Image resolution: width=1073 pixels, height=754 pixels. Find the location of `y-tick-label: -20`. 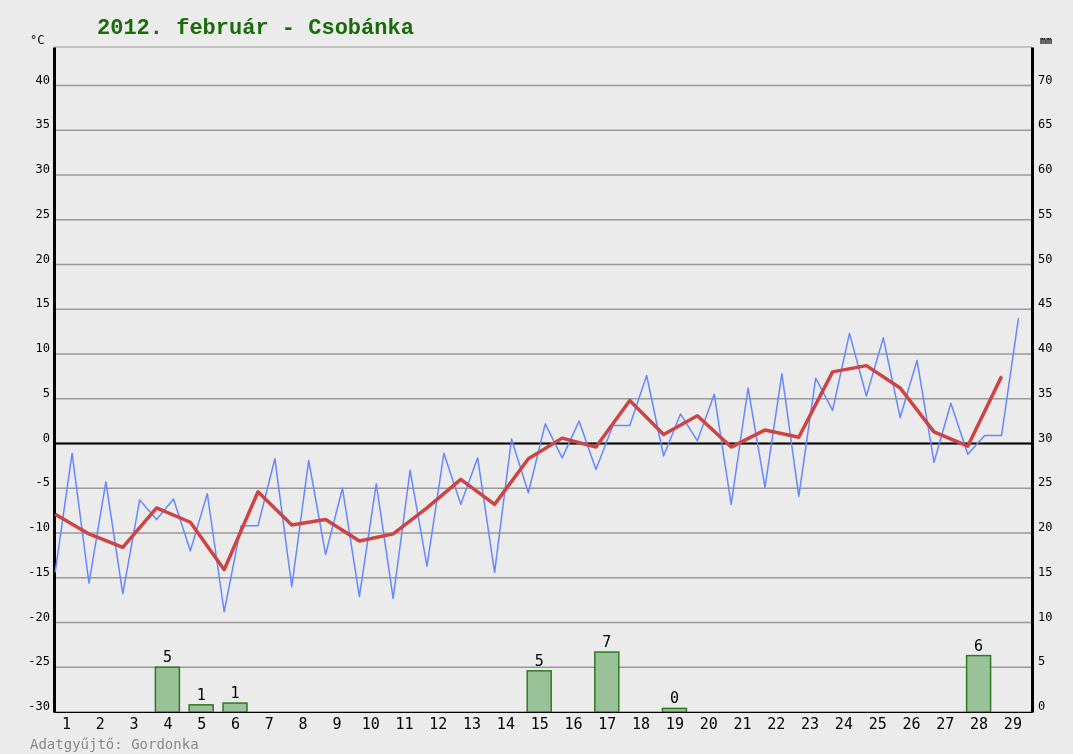

y-tick-label: -20 is located at coordinates (39, 616).